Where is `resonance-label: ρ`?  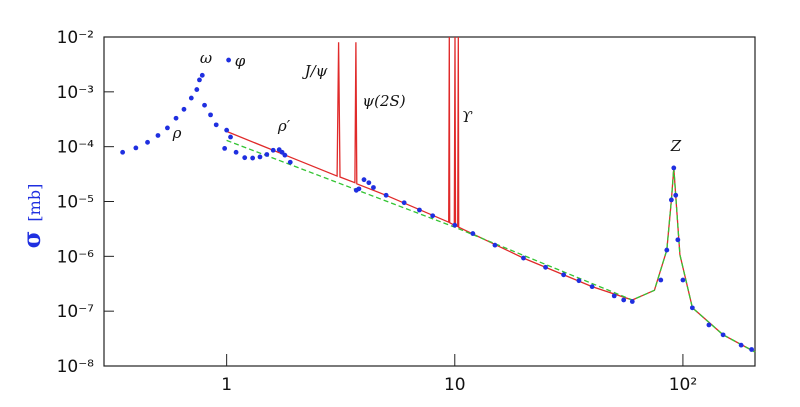
resonance-label: ρ is located at coordinates (177, 133).